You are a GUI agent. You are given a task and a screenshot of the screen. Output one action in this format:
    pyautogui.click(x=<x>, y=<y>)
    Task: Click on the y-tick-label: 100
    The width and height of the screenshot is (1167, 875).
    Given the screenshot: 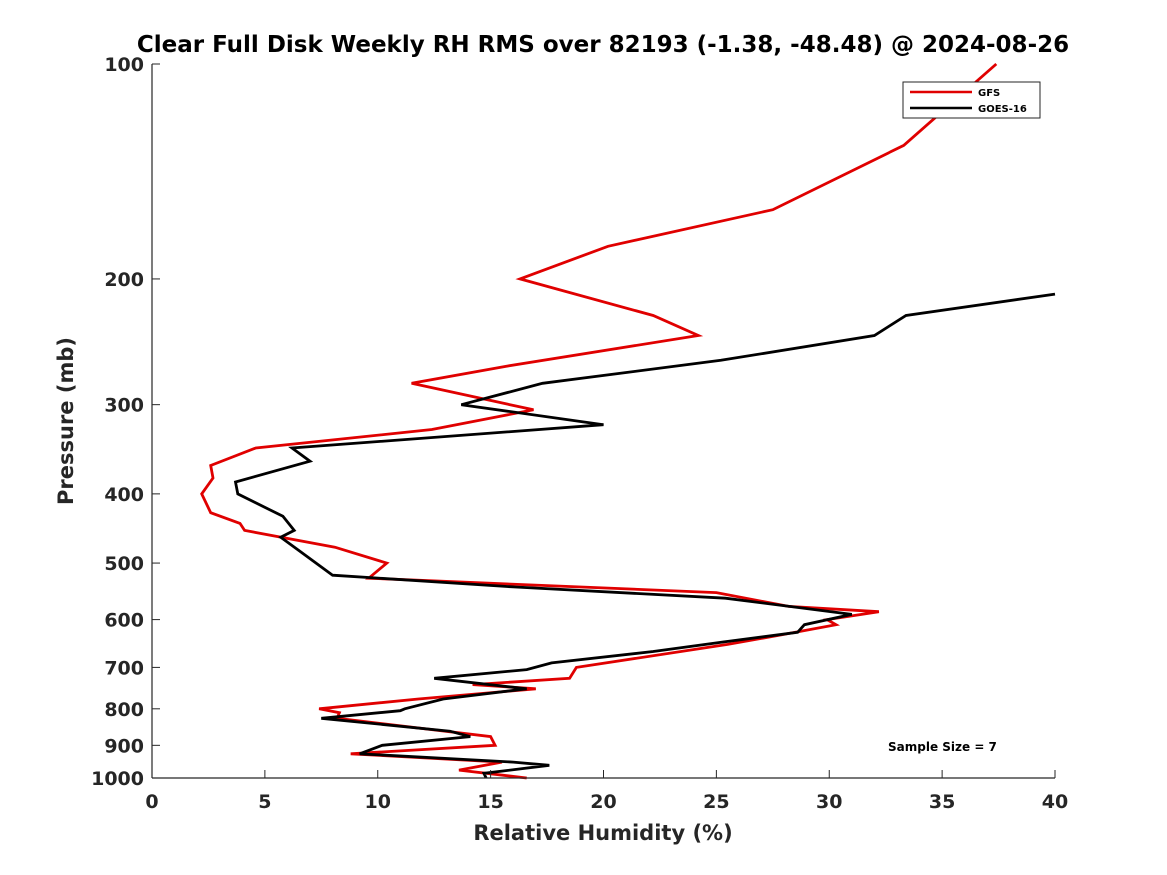 What is the action you would take?
    pyautogui.click(x=124, y=65)
    